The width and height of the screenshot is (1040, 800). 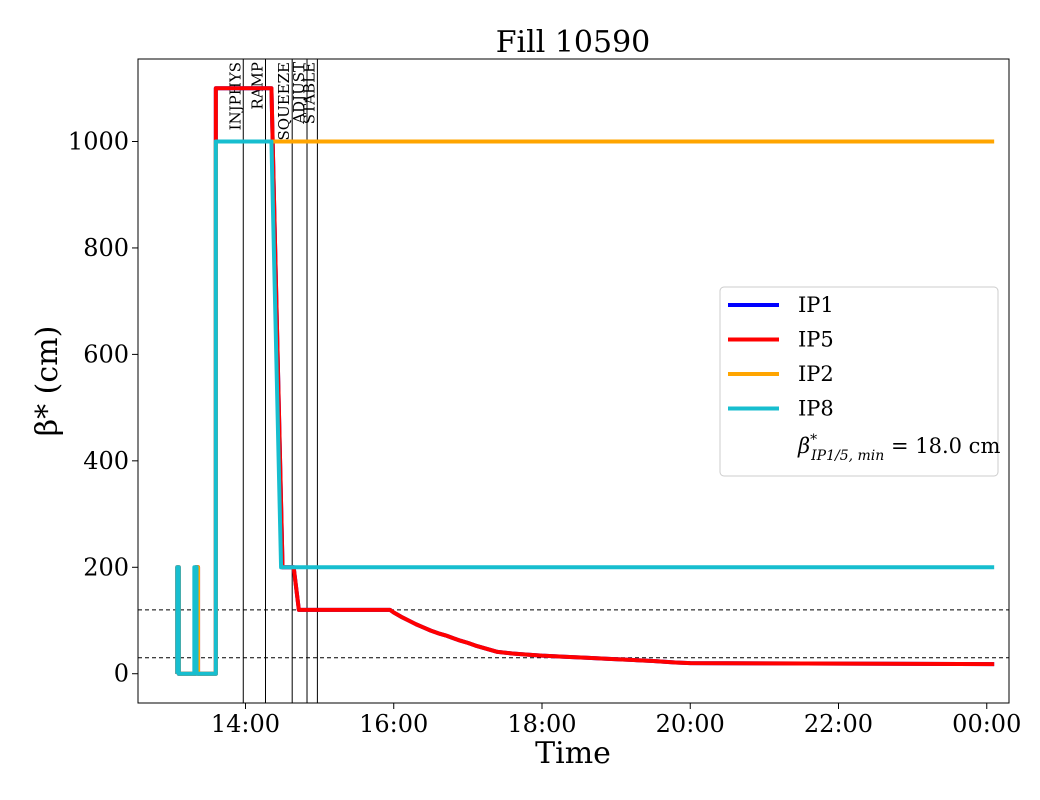 What do you see at coordinates (47, 381) in the screenshot?
I see `y-axis-label: β* (cm)` at bounding box center [47, 381].